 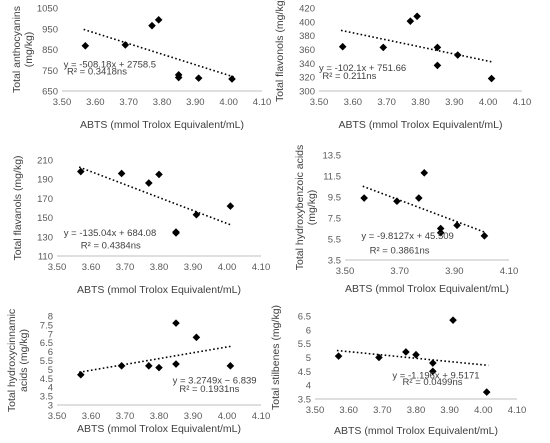 What do you see at coordinates (50, 406) in the screenshot?
I see `y-tick-label: 3` at bounding box center [50, 406].